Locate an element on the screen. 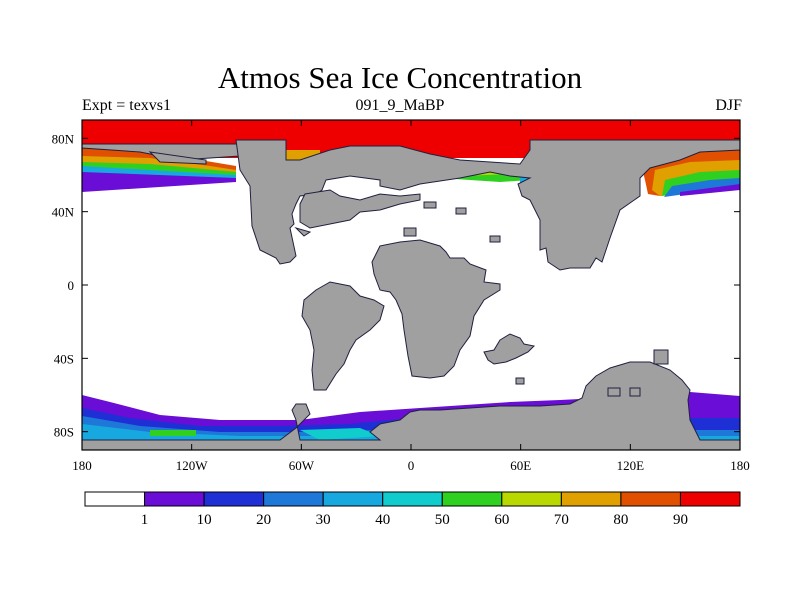 This screenshot has width=800, height=600. colorbar-label: 90 is located at coordinates (680, 520).